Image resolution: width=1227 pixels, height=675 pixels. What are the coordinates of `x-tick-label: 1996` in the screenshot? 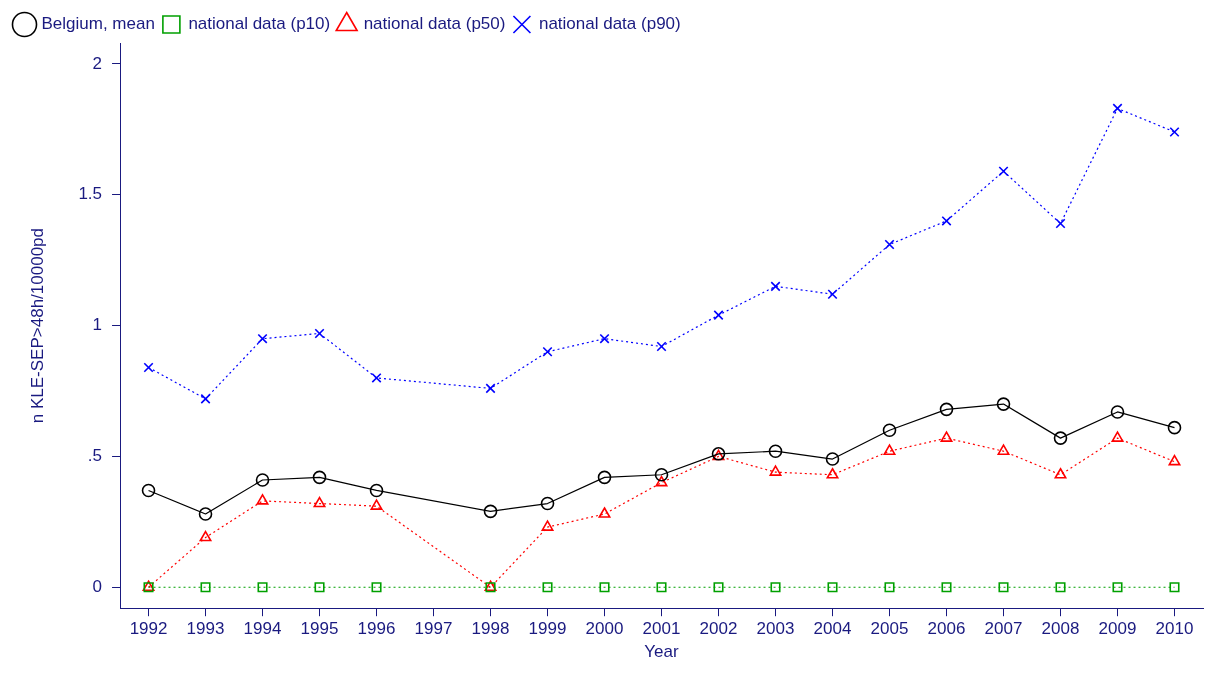 It's located at (376, 629).